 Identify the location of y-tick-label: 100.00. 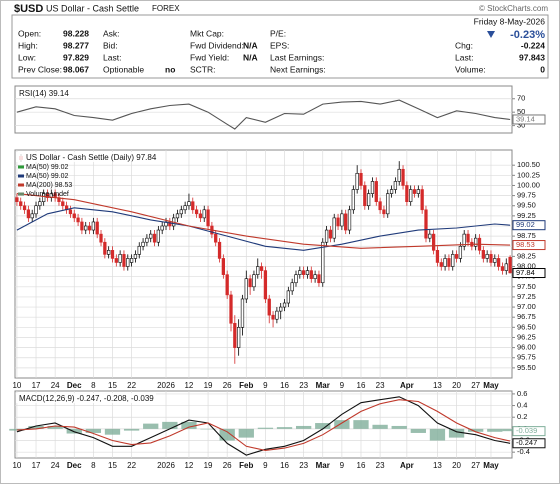
(528, 184).